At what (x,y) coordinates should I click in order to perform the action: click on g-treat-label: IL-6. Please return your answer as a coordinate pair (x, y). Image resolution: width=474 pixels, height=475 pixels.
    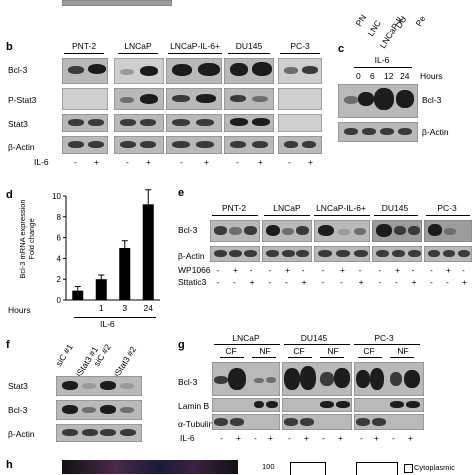
    Looking at the image, I should click on (187, 438).